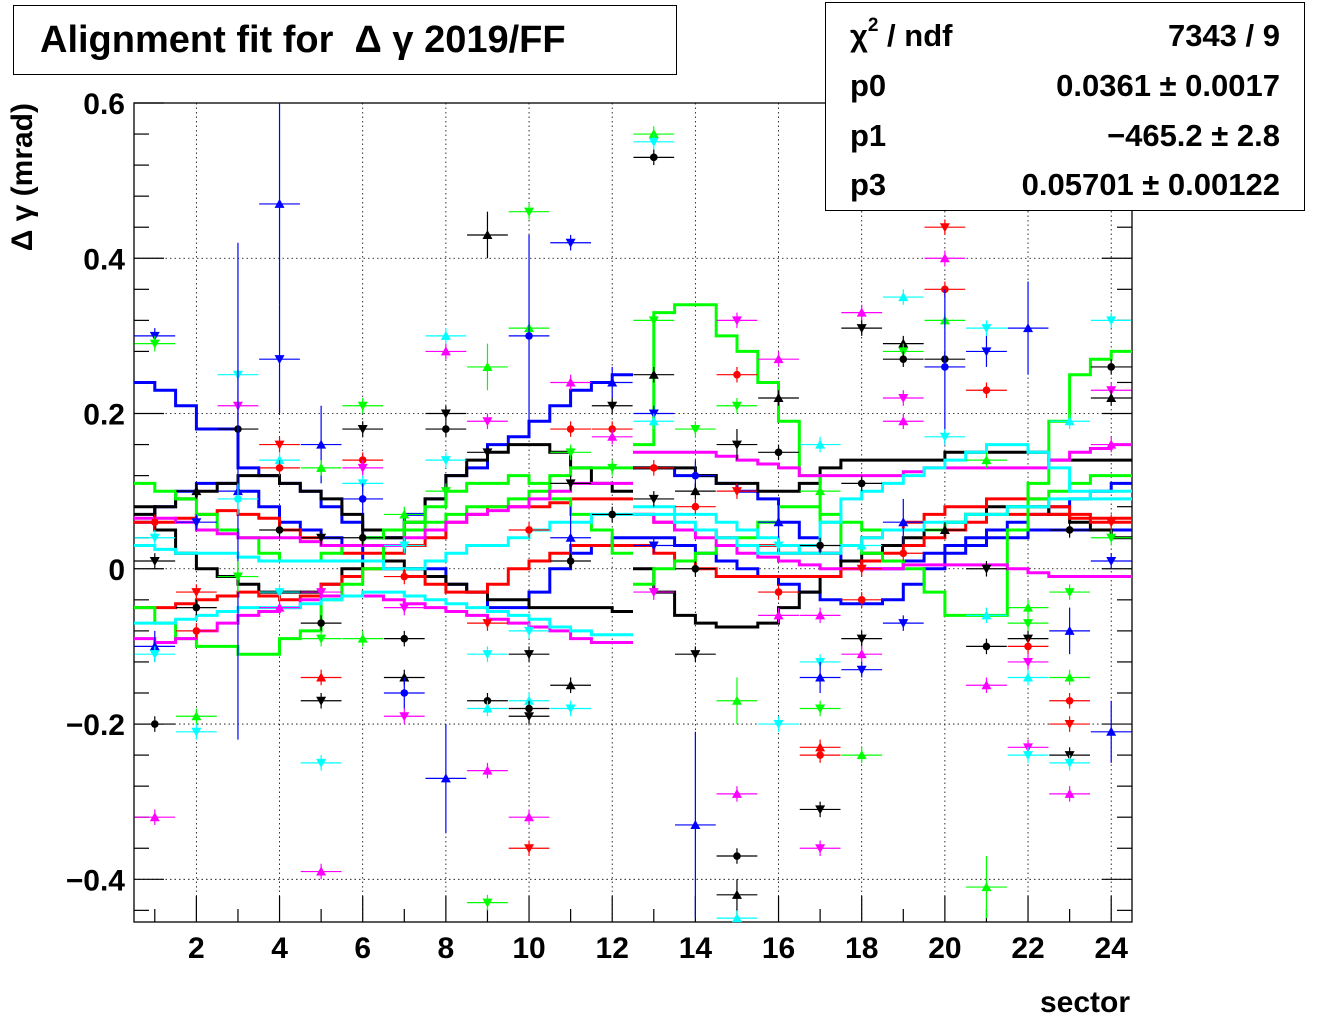  Describe the element at coordinates (22, 177) in the screenshot. I see `y-axis-label: Δ γ (mrad)` at that location.